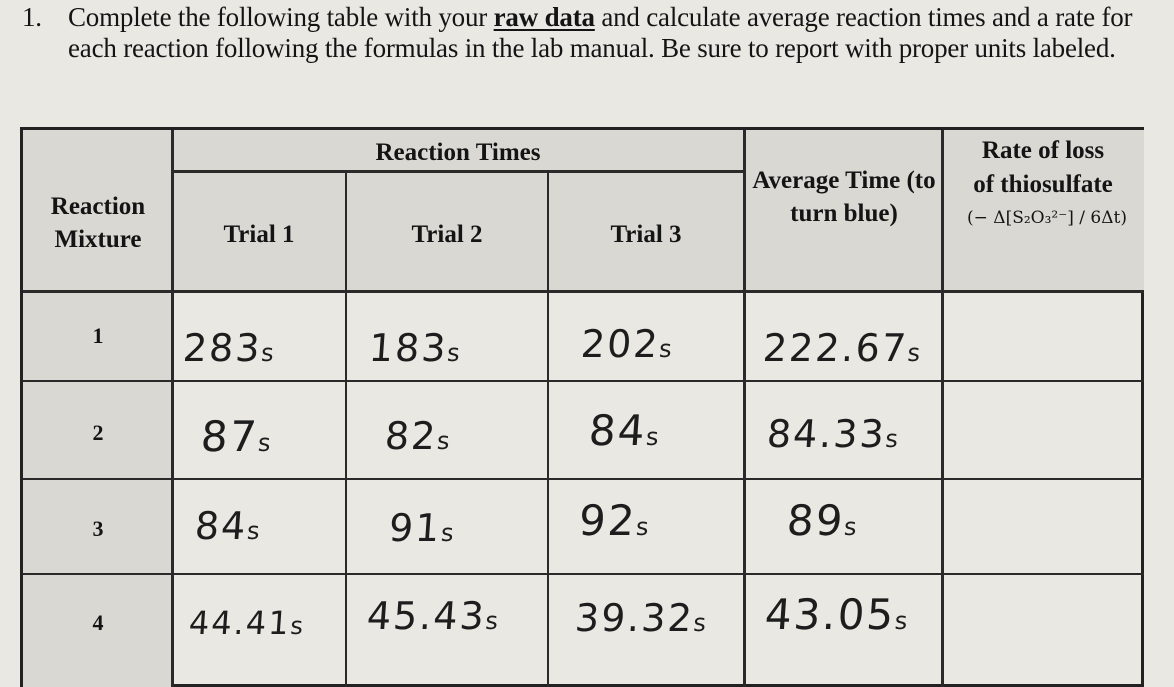  I want to click on question-number: 1., so click(32, 17).